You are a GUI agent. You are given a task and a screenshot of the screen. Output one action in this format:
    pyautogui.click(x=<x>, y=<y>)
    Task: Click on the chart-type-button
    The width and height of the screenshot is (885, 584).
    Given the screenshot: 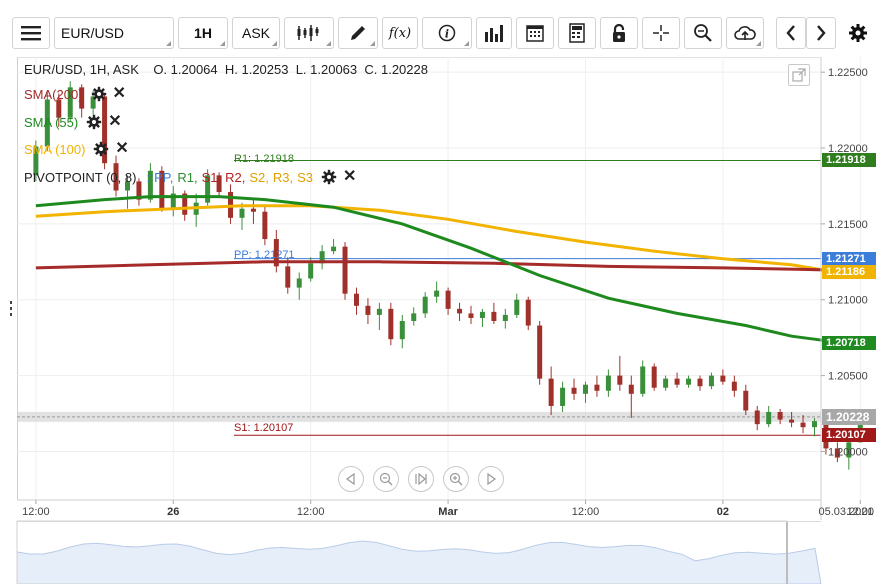 What is the action you would take?
    pyautogui.click(x=309, y=33)
    